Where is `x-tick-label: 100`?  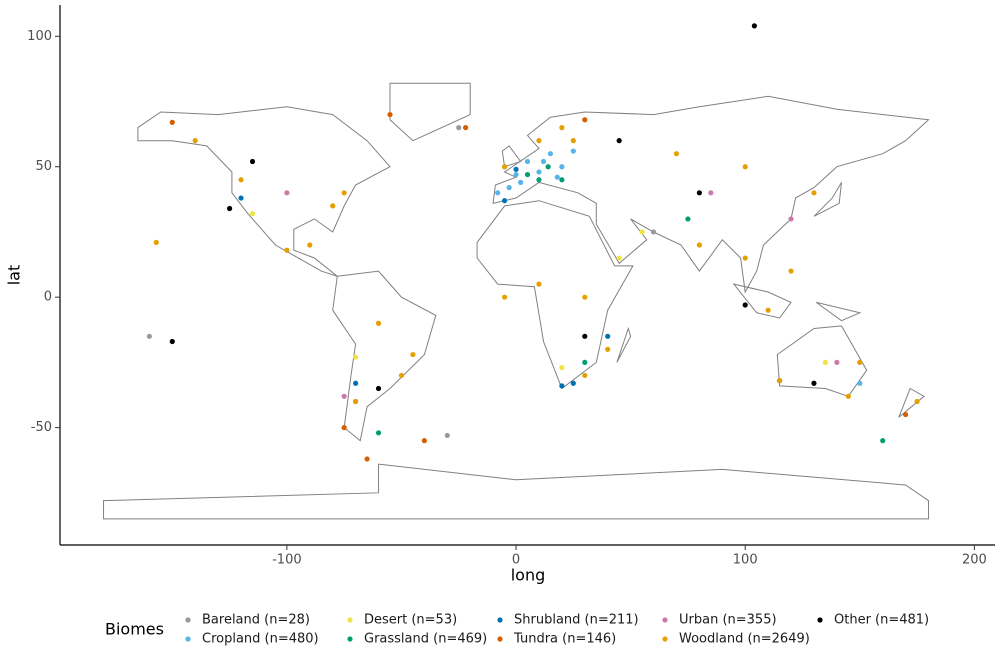
x-tick-label: 100 is located at coordinates (745, 560).